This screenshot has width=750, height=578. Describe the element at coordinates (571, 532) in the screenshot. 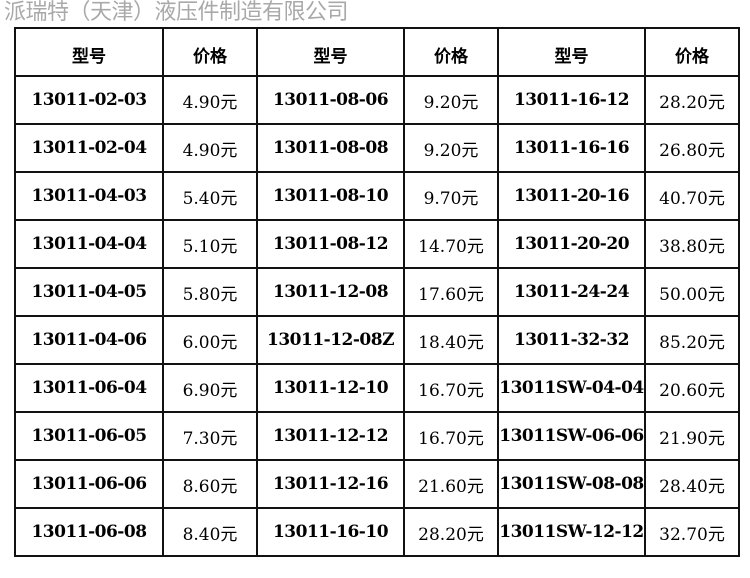

I see `model-cell: 13011SW-12-12` at that location.